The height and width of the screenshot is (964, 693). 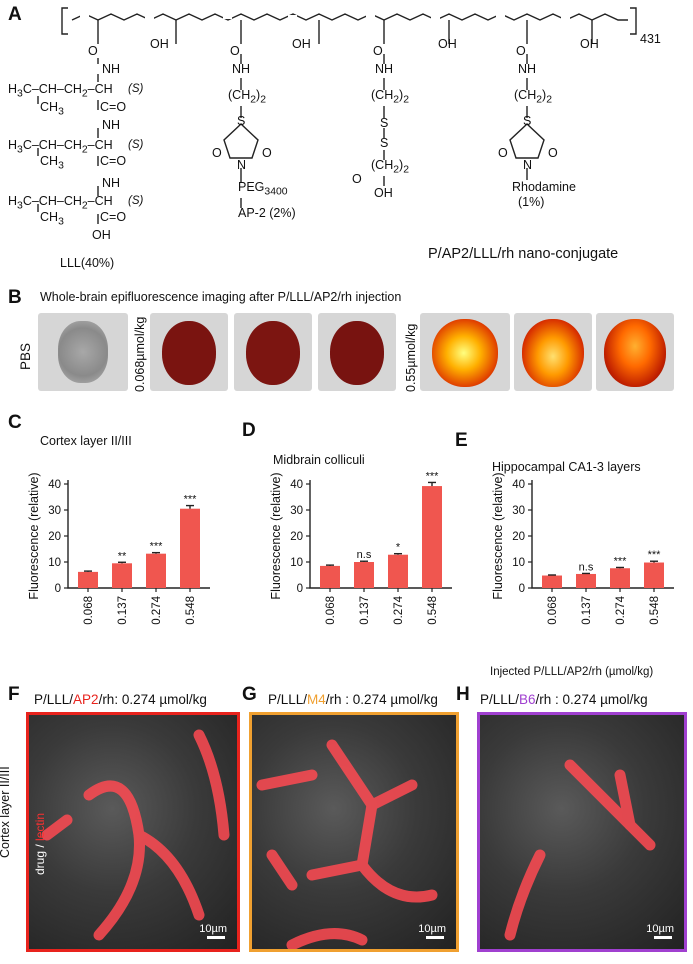 I want to click on oh-label-3: OH, so click(x=447, y=44).